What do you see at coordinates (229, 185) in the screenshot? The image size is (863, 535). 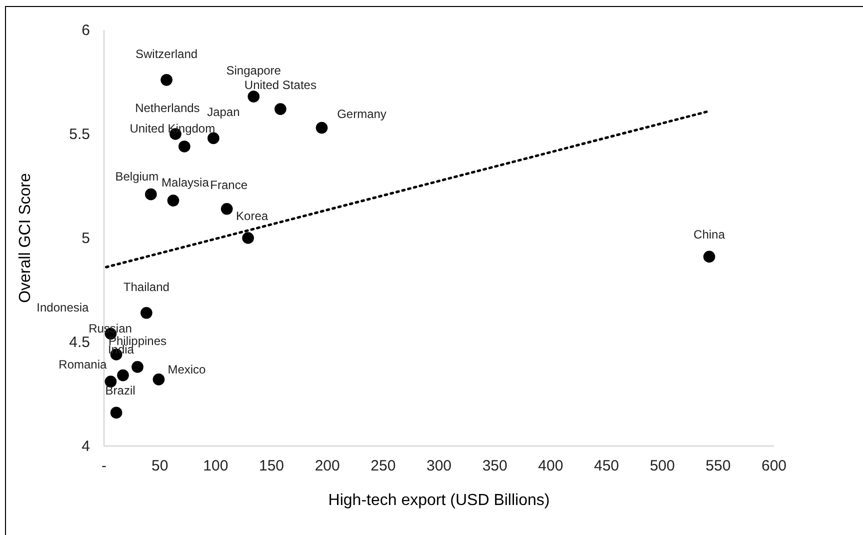 I see `annotation: France` at bounding box center [229, 185].